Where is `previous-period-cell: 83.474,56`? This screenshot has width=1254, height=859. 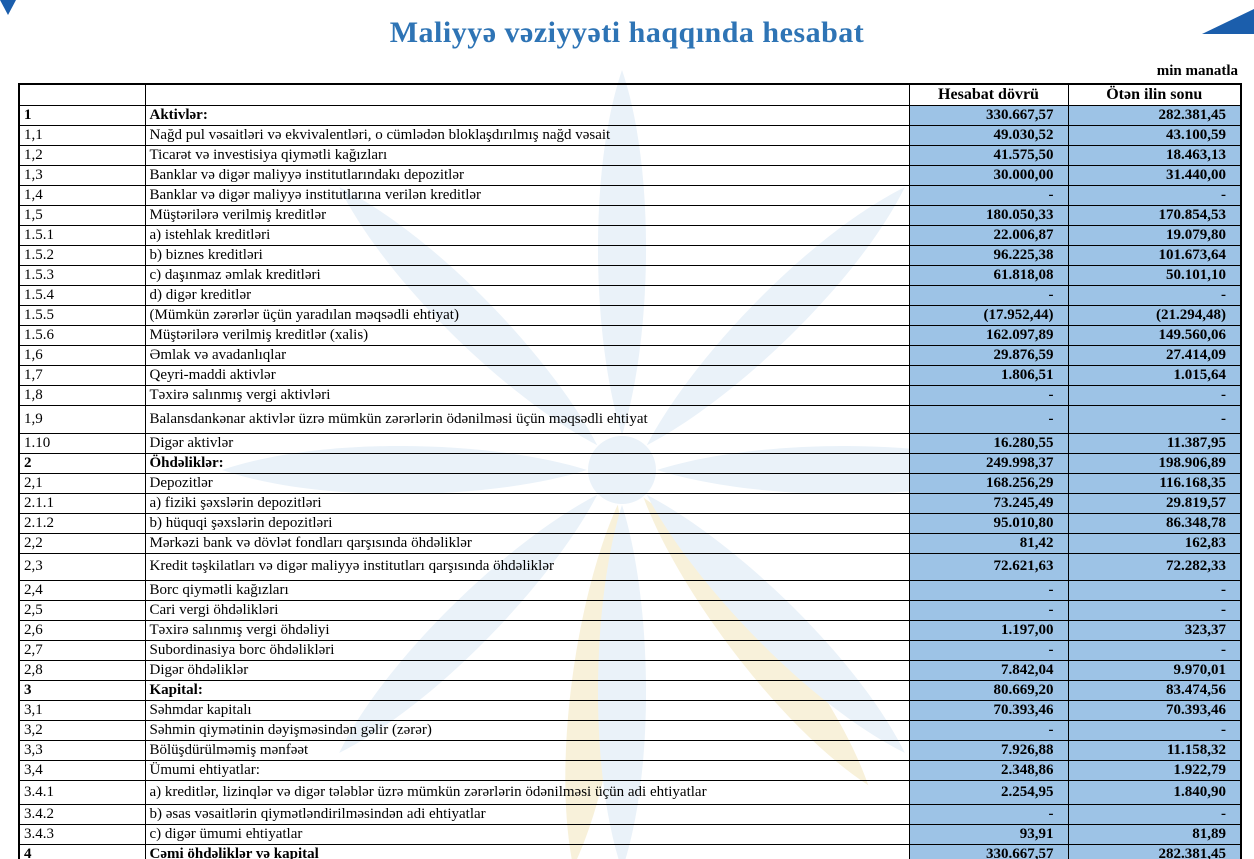
previous-period-cell: 83.474,56 is located at coordinates (1154, 690).